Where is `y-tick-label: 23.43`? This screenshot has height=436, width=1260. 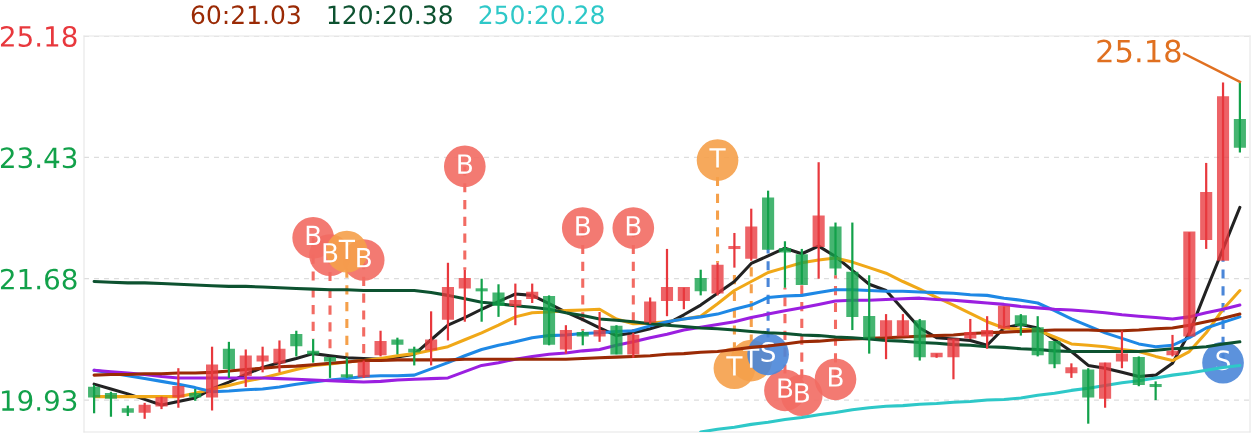
y-tick-label: 23.43 is located at coordinates (38, 158).